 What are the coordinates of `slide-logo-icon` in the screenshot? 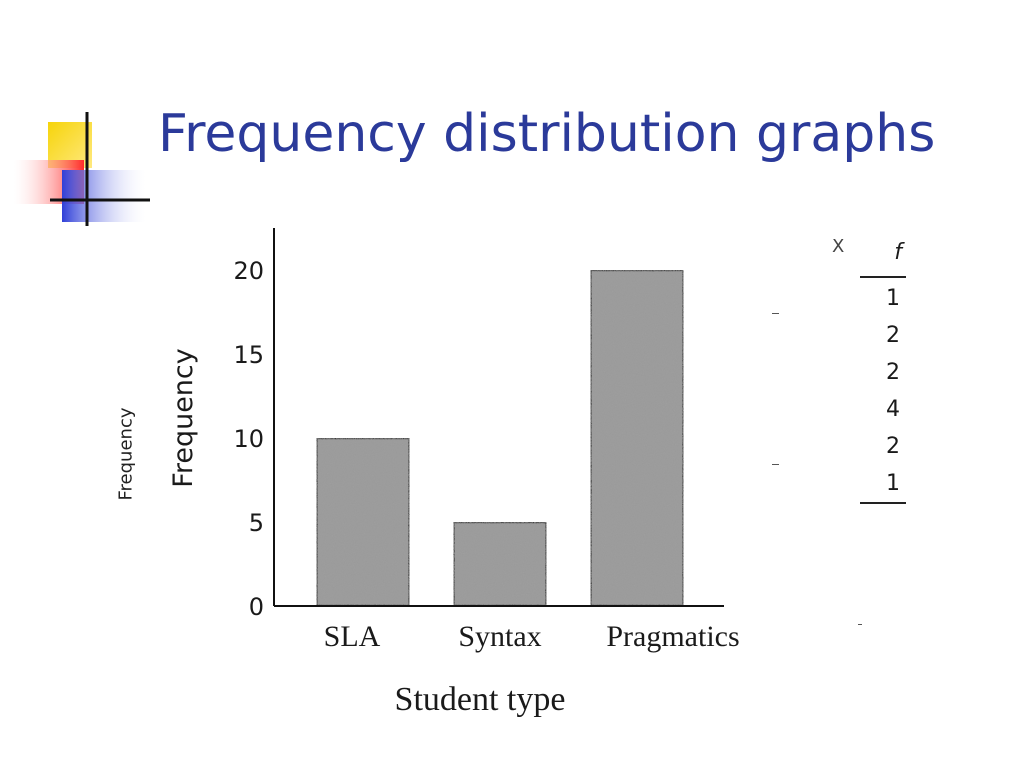 It's located at (82, 169).